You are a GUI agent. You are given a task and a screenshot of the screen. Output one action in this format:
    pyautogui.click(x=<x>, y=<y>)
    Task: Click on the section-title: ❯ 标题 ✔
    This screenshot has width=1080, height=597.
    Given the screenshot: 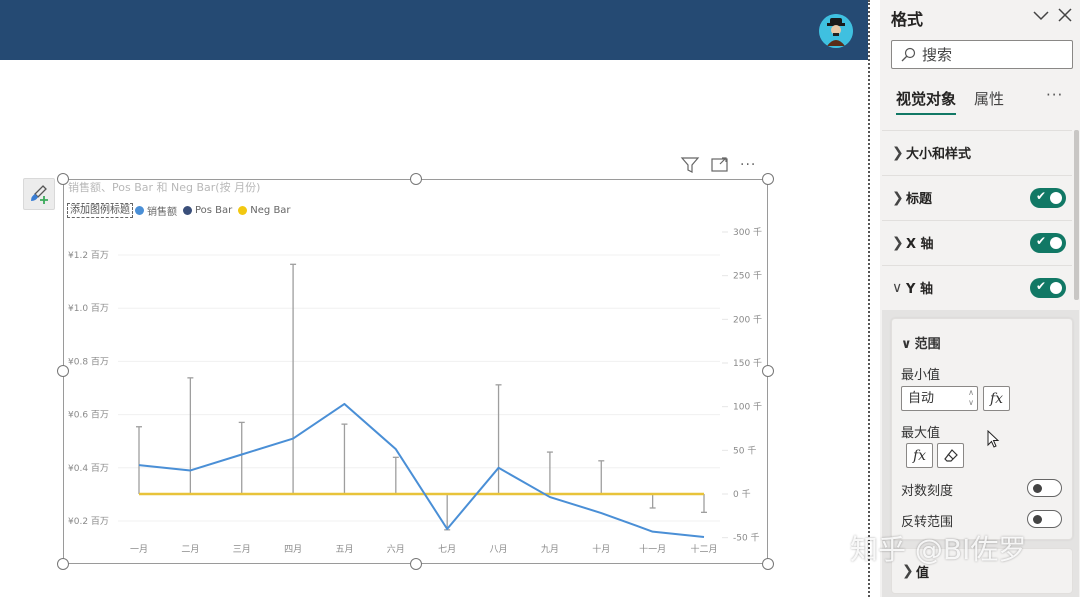 What is the action you would take?
    pyautogui.click(x=977, y=197)
    